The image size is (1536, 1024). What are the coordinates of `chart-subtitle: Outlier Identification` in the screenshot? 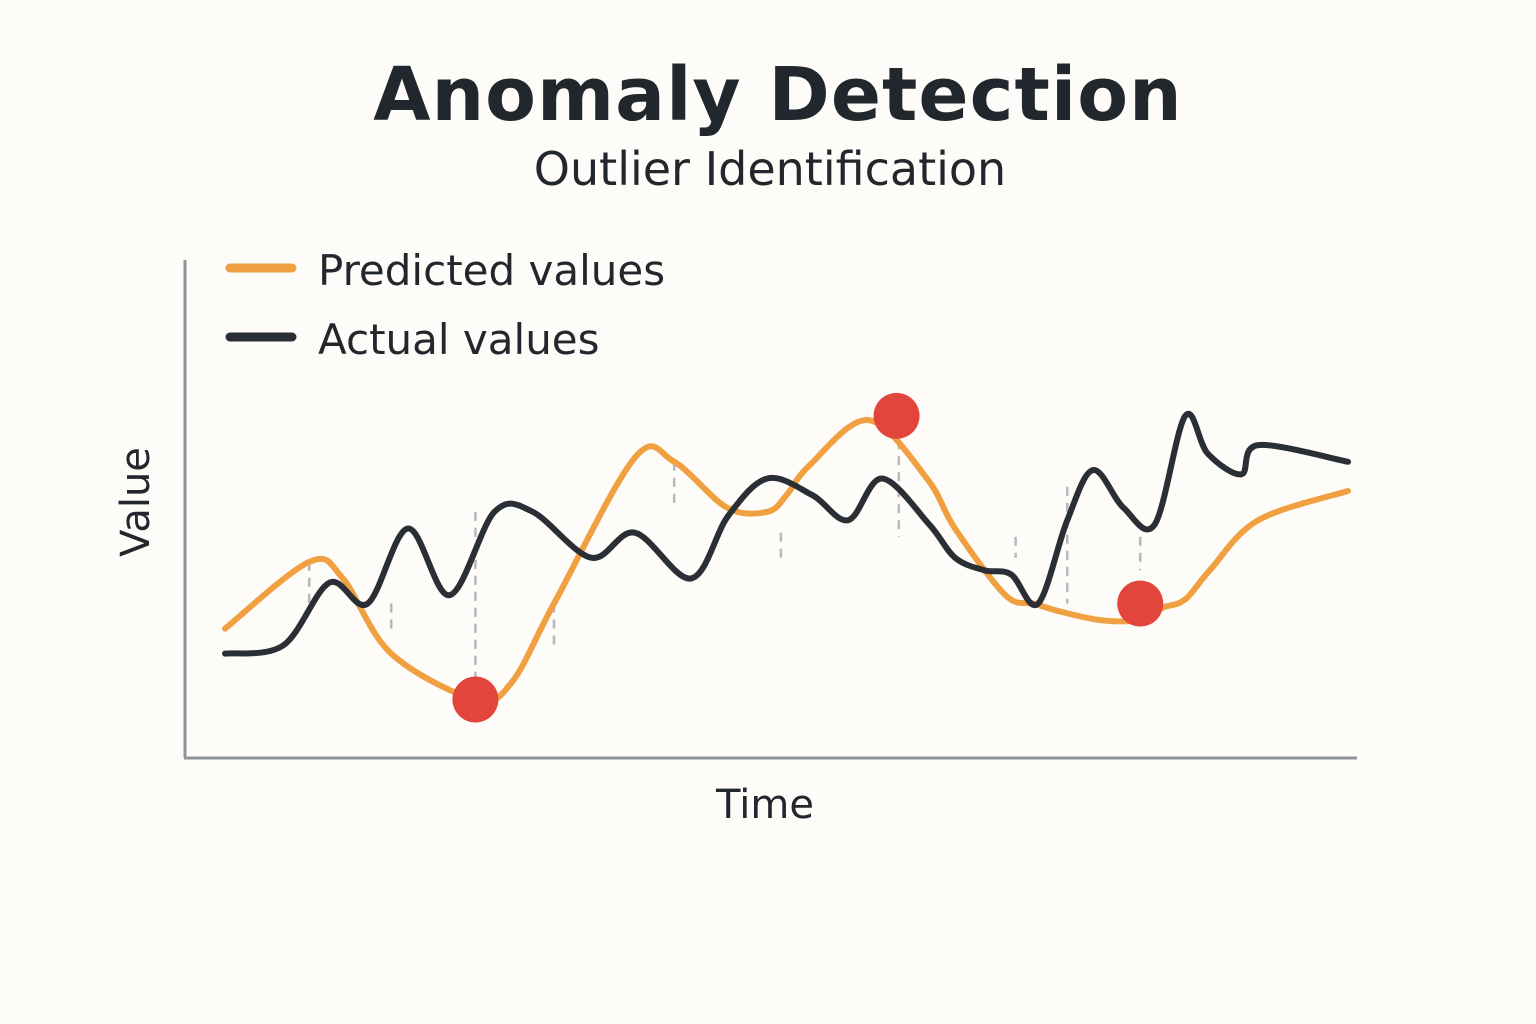 It's located at (770, 169).